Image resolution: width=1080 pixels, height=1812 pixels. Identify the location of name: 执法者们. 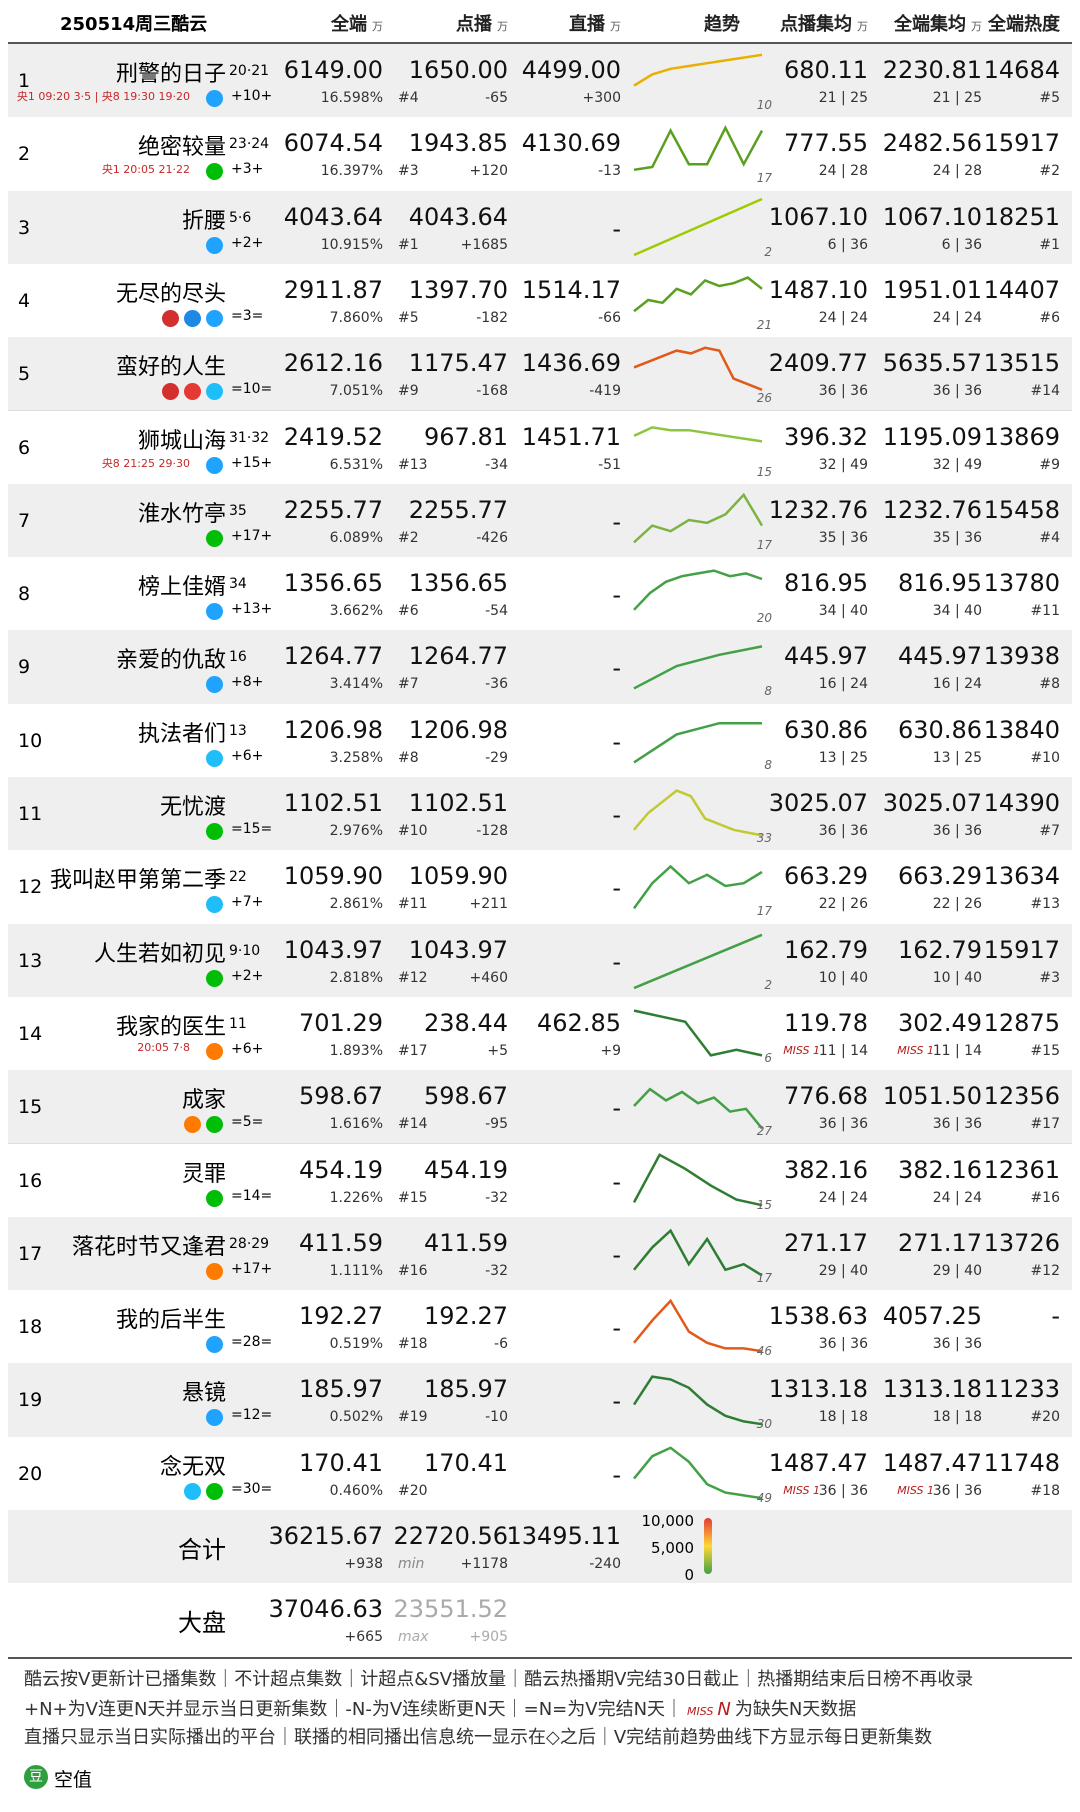
(181, 734).